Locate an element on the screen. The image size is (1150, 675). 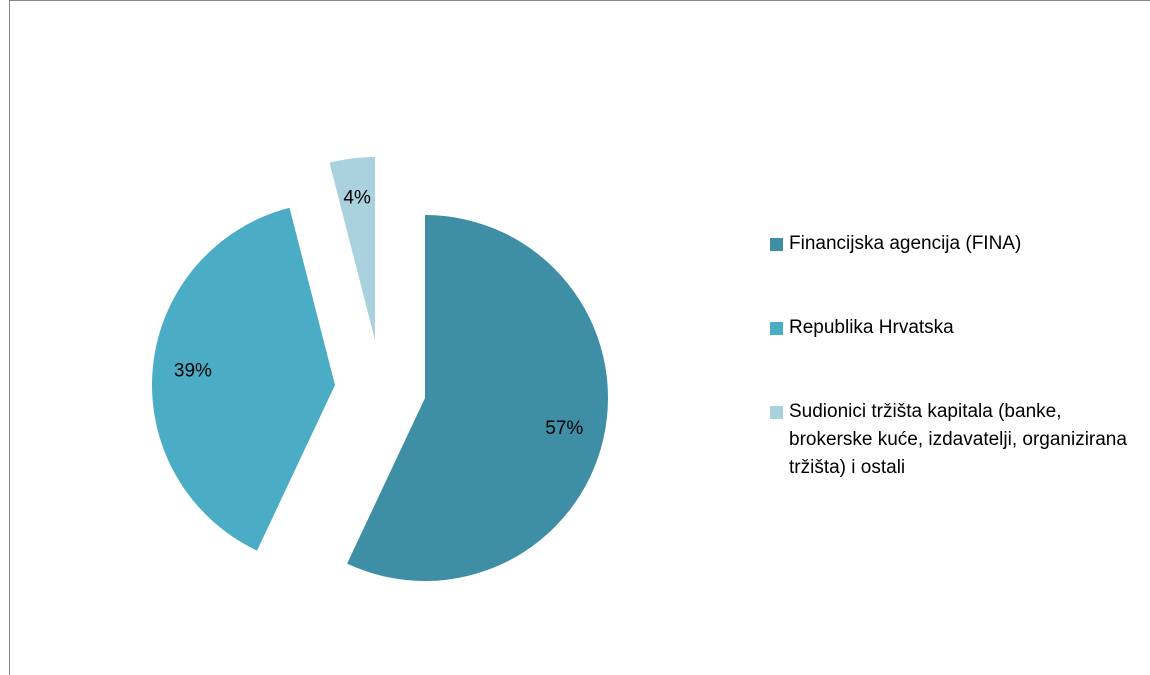
legend-label: Financijska agencija (FINA) is located at coordinates (905, 243).